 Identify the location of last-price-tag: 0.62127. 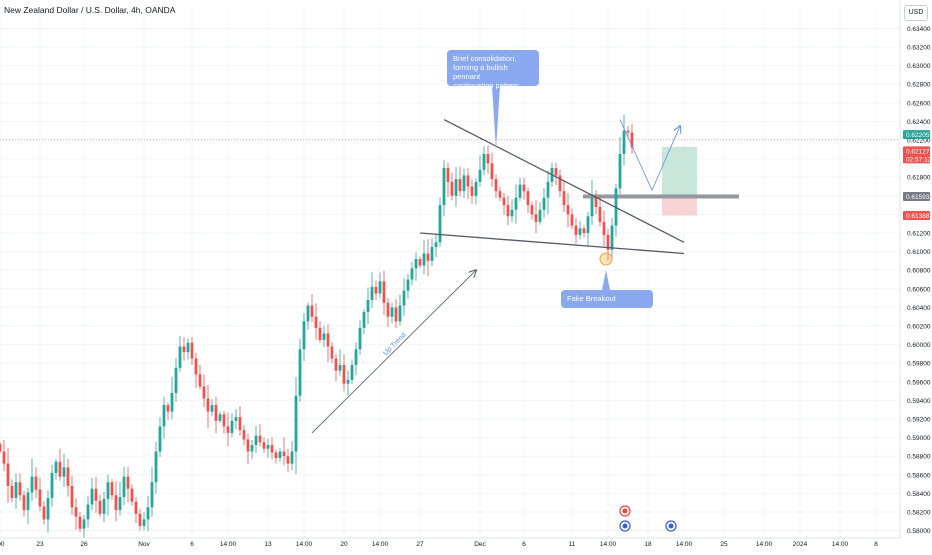
(918, 151).